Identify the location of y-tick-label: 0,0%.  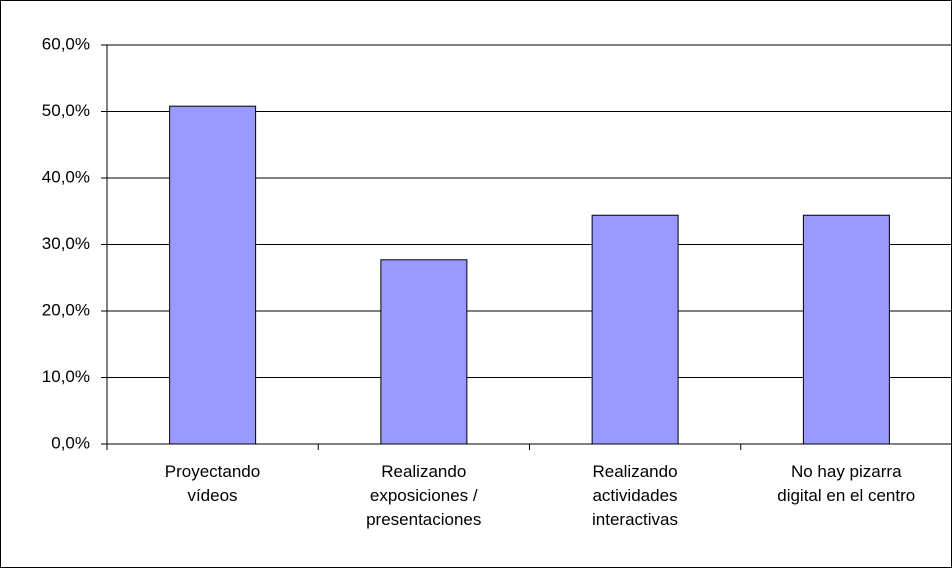
(70, 442).